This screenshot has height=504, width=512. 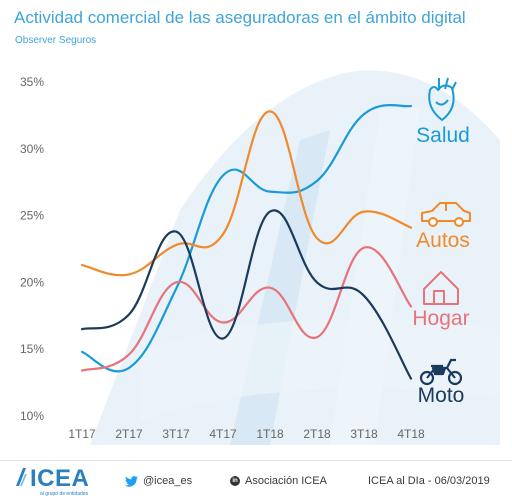 I want to click on linkedin-link: in Asociación ICEA, so click(x=278, y=481).